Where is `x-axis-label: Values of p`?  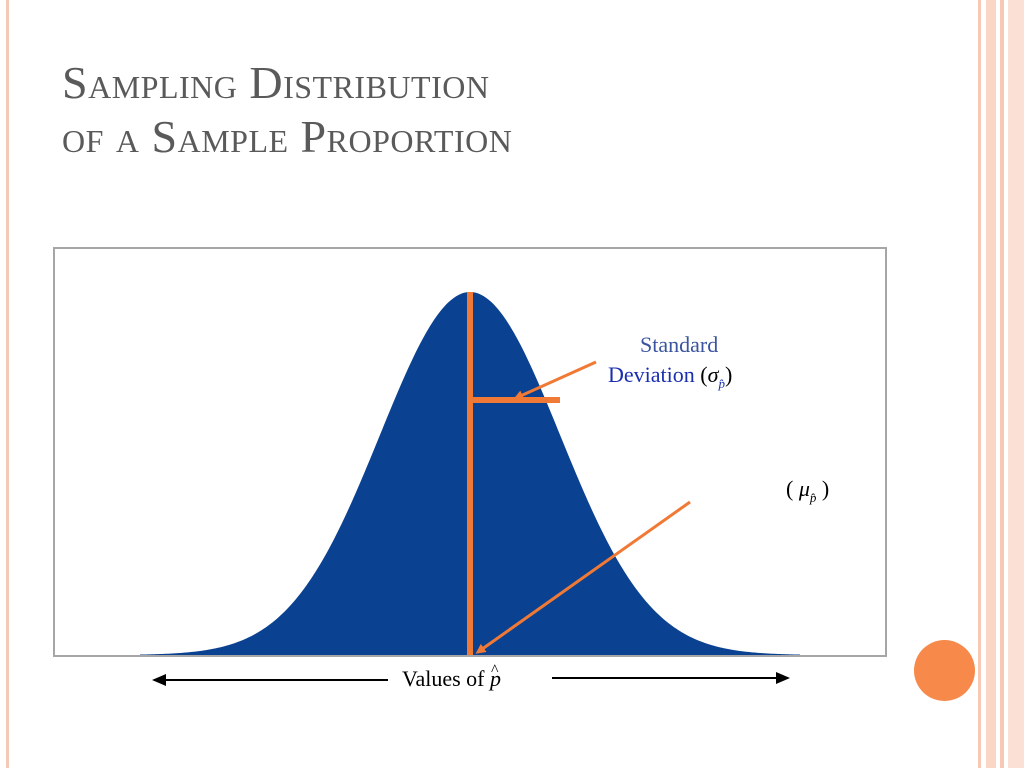
x-axis-label: Values of p is located at coordinates (451, 679).